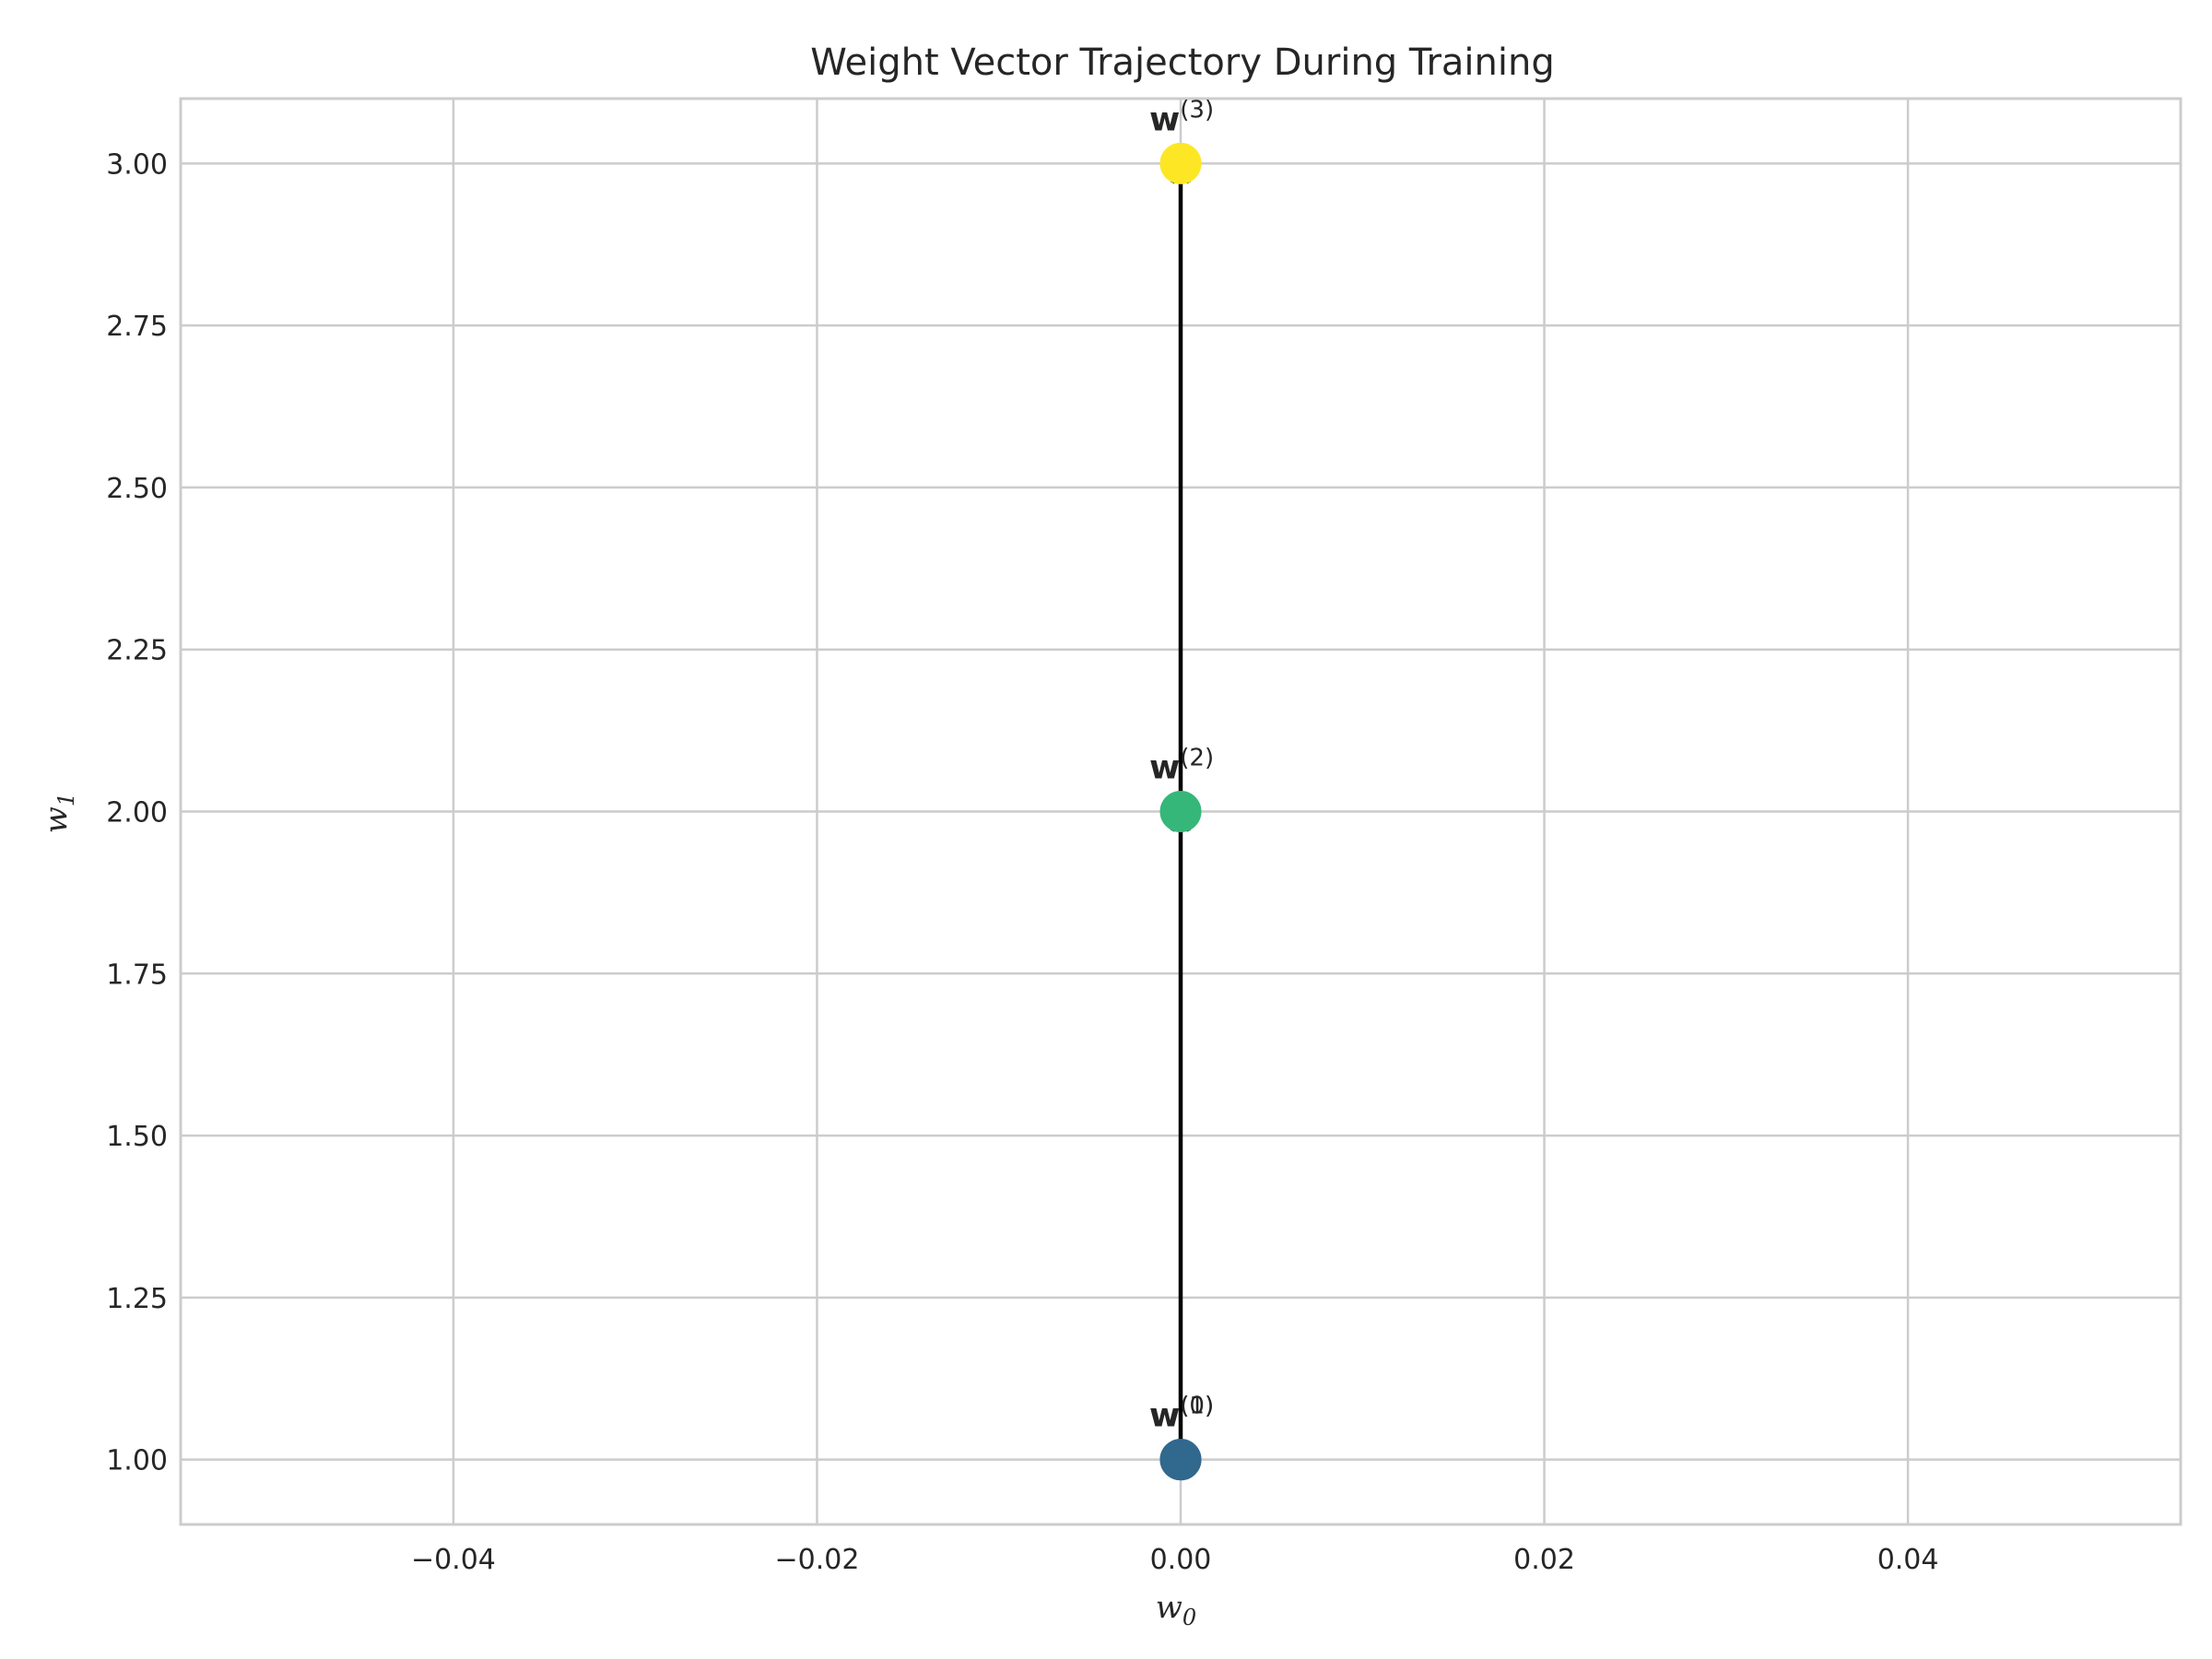 This screenshot has width=2212, height=1659. What do you see at coordinates (453, 1560) in the screenshot?
I see `x-tick-label: −0.04` at bounding box center [453, 1560].